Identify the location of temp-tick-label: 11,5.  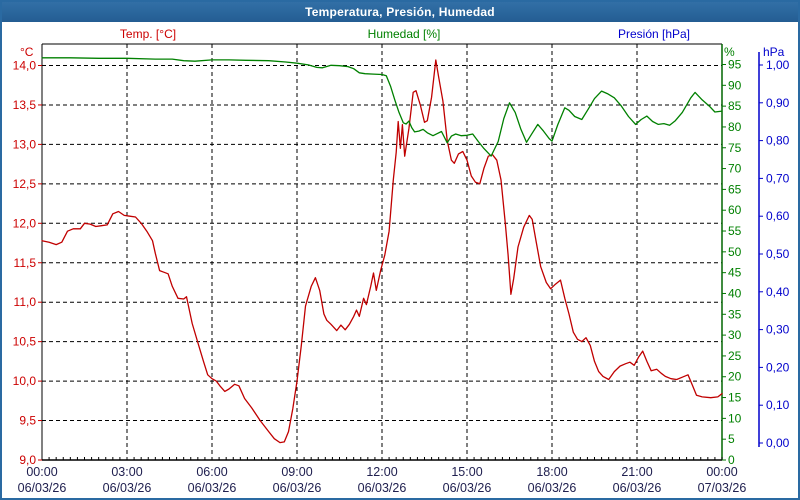
(25, 263).